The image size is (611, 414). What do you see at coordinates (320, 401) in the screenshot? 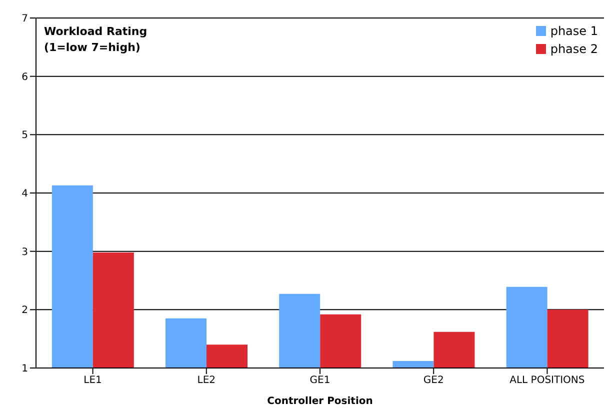
I see `x-axis-title: Controller Position` at bounding box center [320, 401].